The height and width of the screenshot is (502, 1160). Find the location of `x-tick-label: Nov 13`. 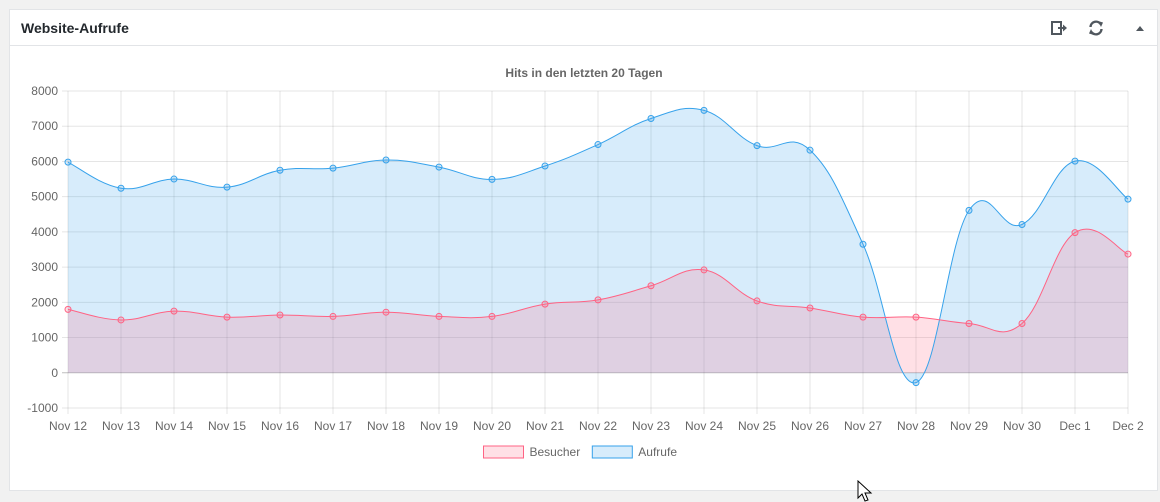

x-tick-label: Nov 13 is located at coordinates (121, 426).